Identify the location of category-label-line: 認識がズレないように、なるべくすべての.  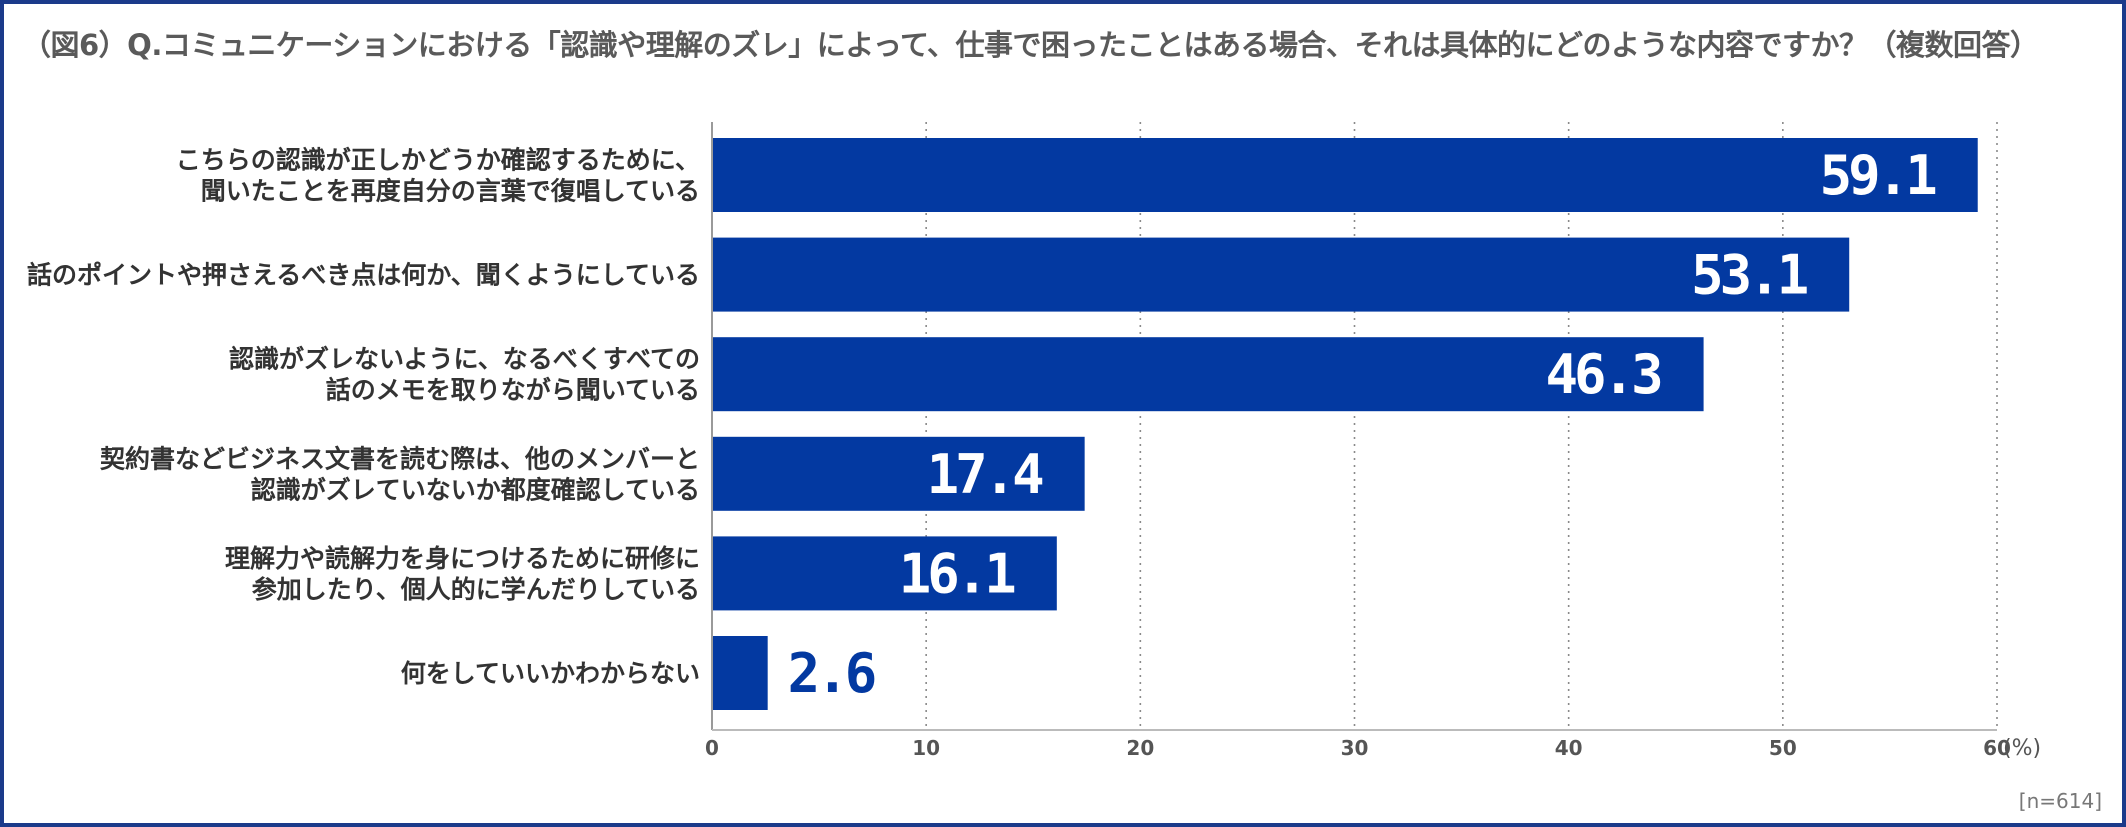
(464, 359).